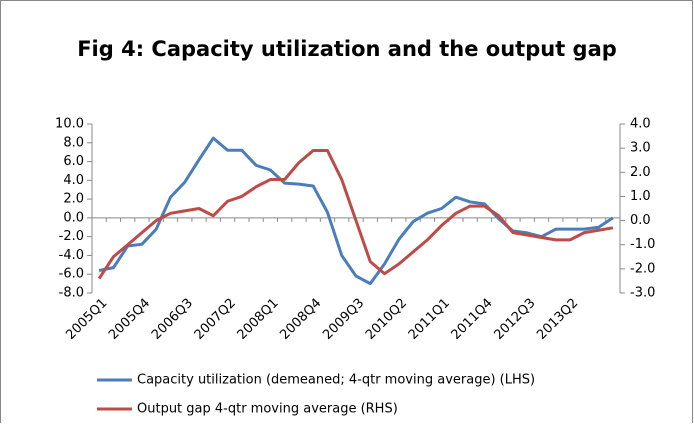 This screenshot has height=427, width=694. Describe the element at coordinates (71, 255) in the screenshot. I see `y-tick-label: -4.0` at that location.